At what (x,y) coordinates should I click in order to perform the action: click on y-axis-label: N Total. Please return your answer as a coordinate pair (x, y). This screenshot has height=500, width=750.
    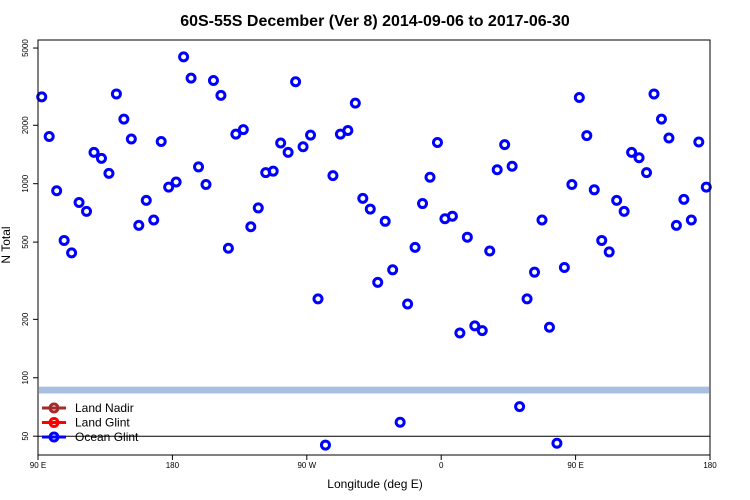
    Looking at the image, I should click on (6, 244).